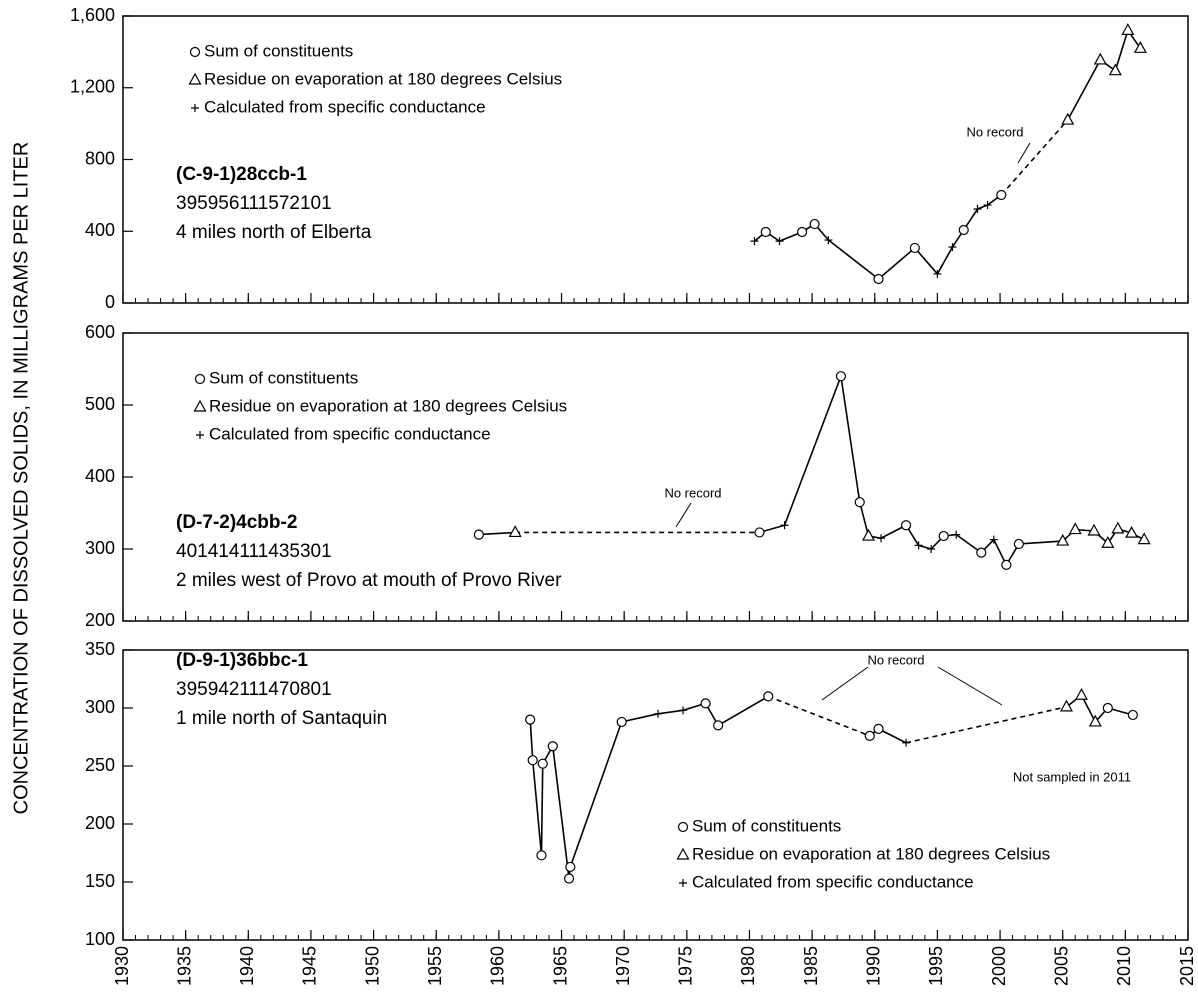  I want to click on x-tick-label: 1935, so click(184, 966).